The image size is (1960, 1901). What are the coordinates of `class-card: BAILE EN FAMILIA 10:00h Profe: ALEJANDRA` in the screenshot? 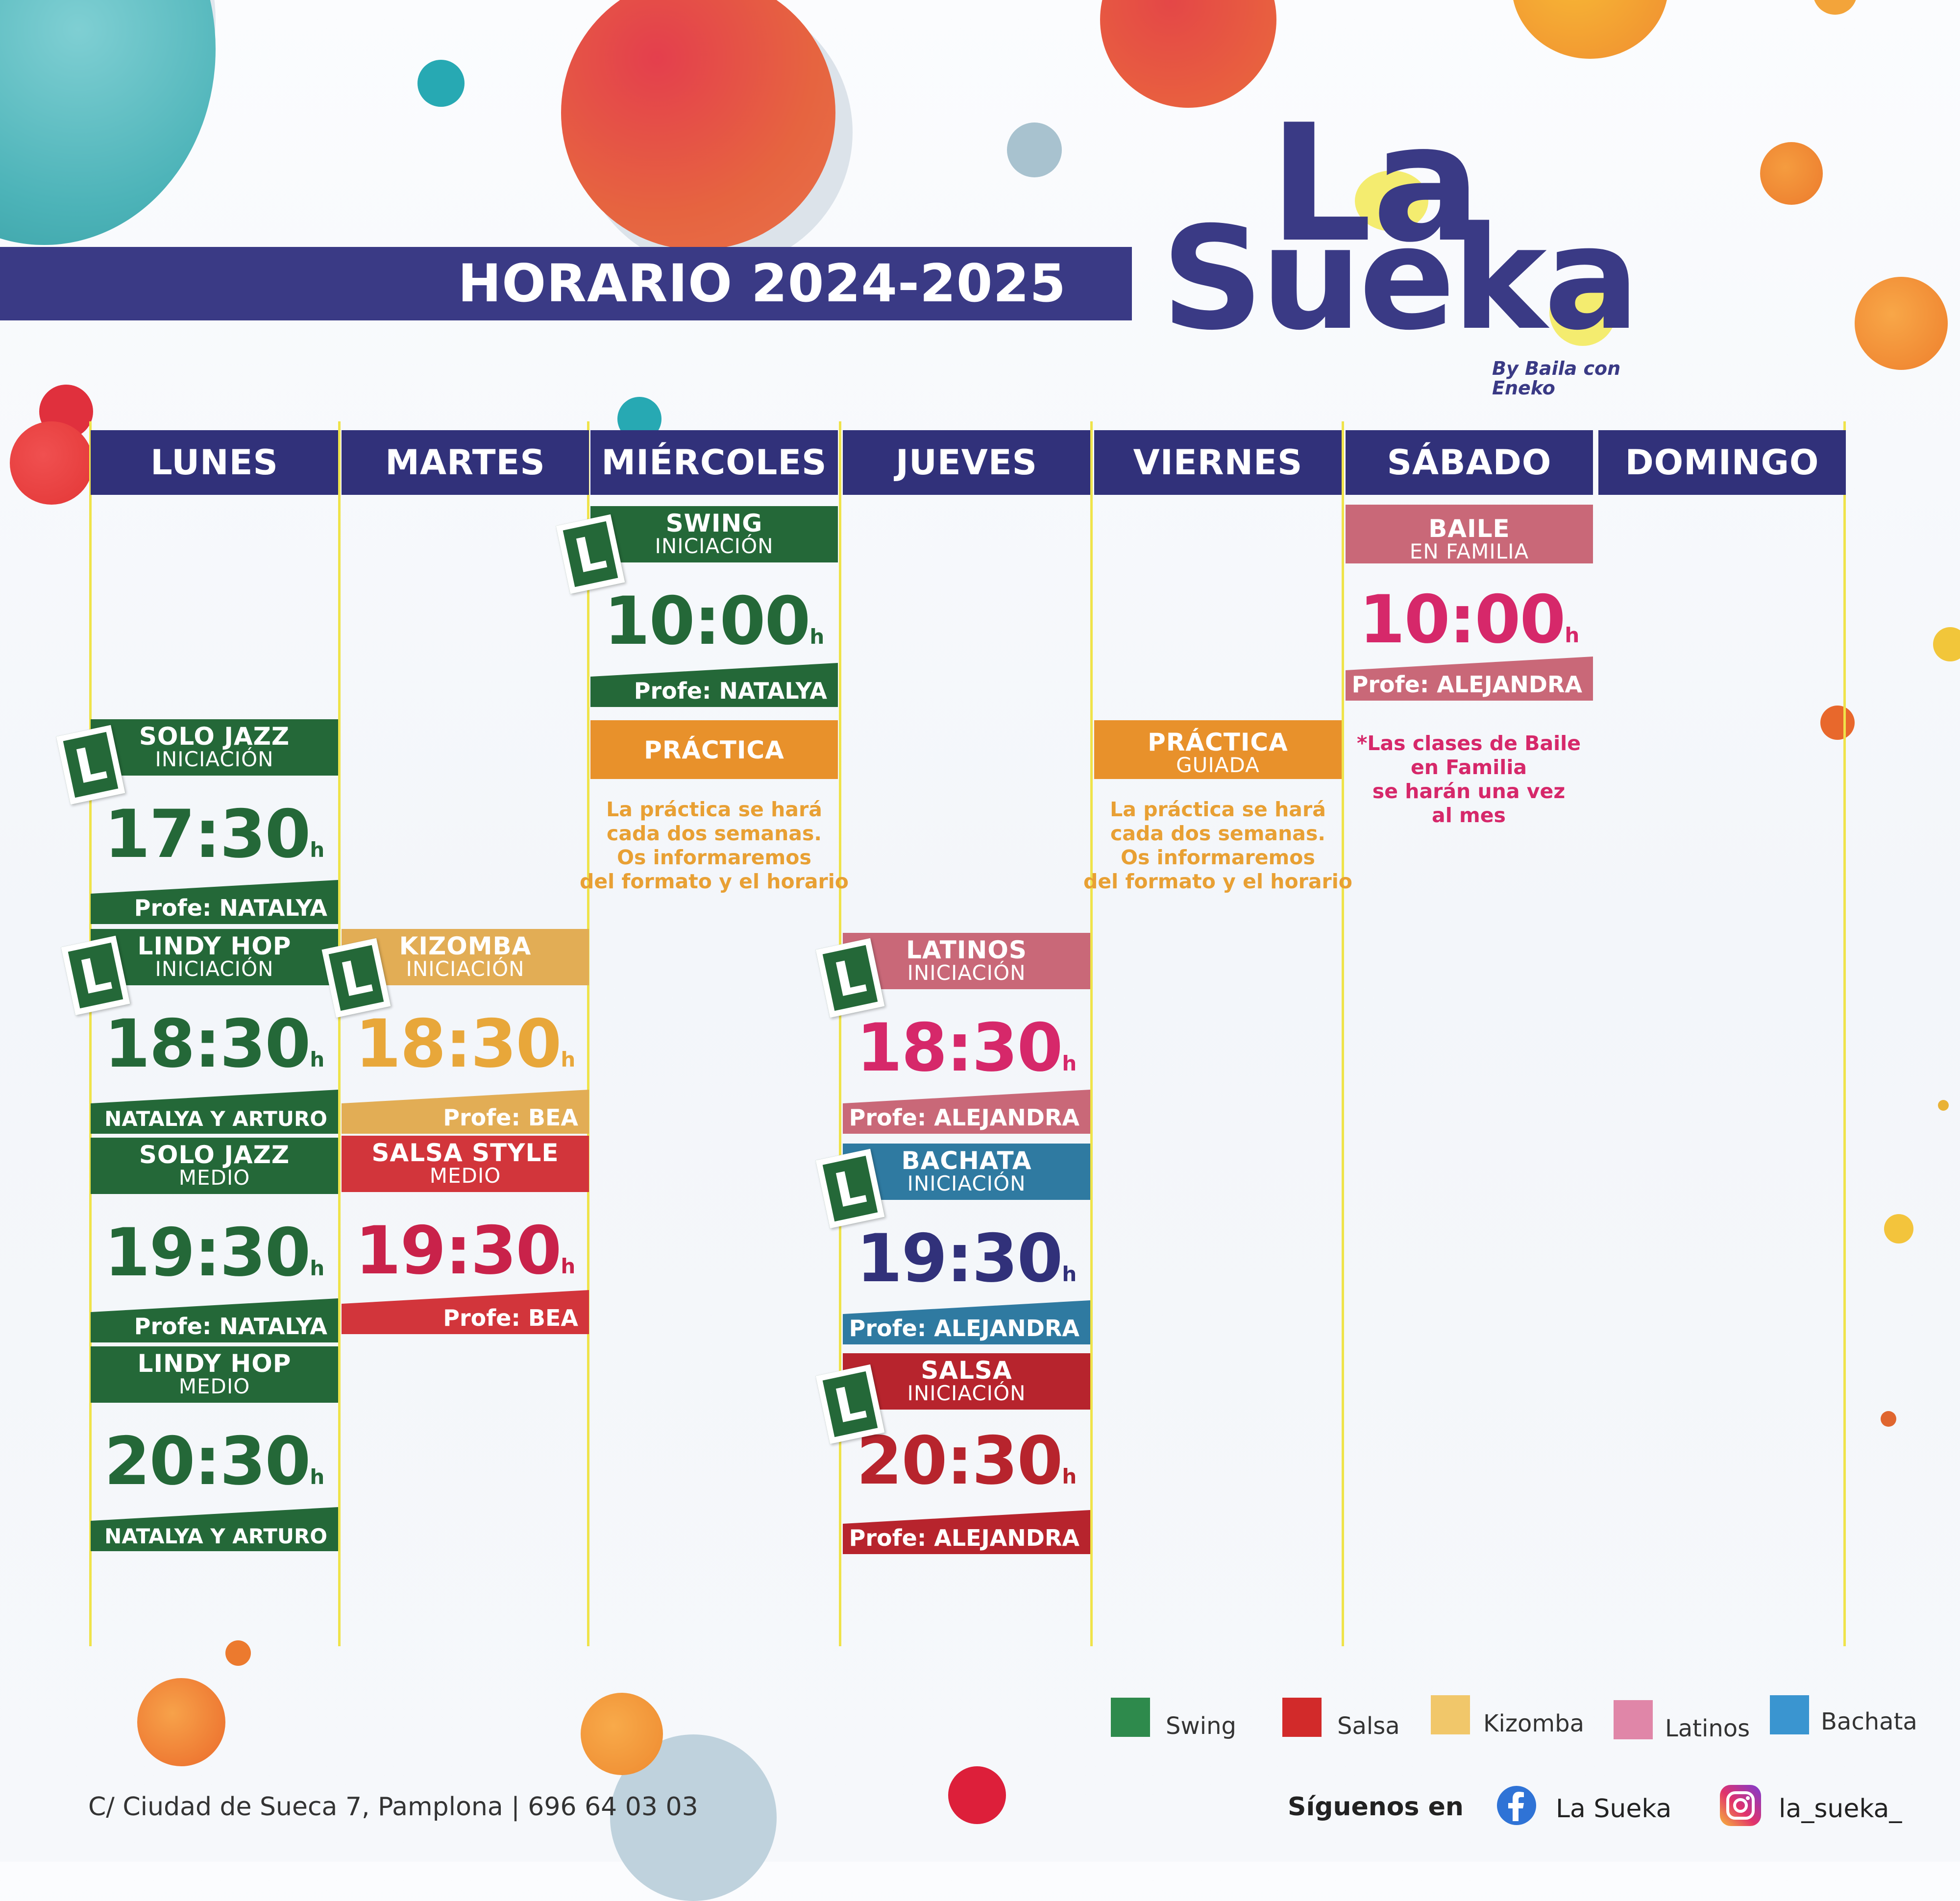 It's located at (1469, 607).